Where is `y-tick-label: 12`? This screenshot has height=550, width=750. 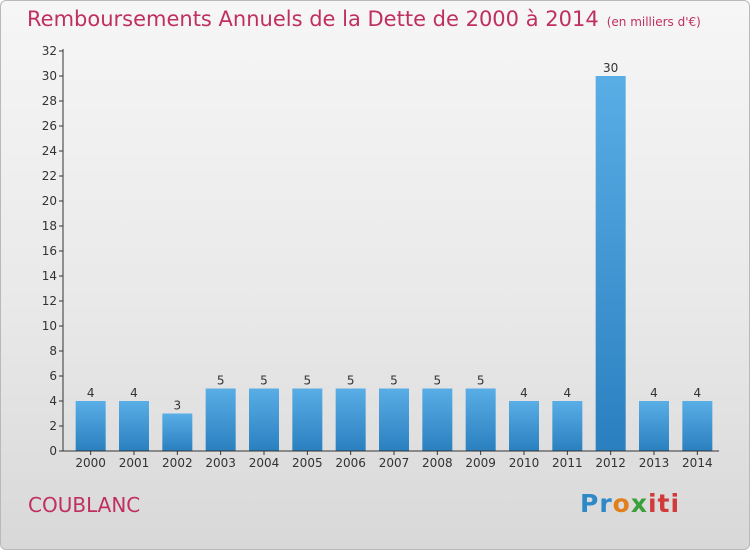 y-tick-label: 12 is located at coordinates (49, 301).